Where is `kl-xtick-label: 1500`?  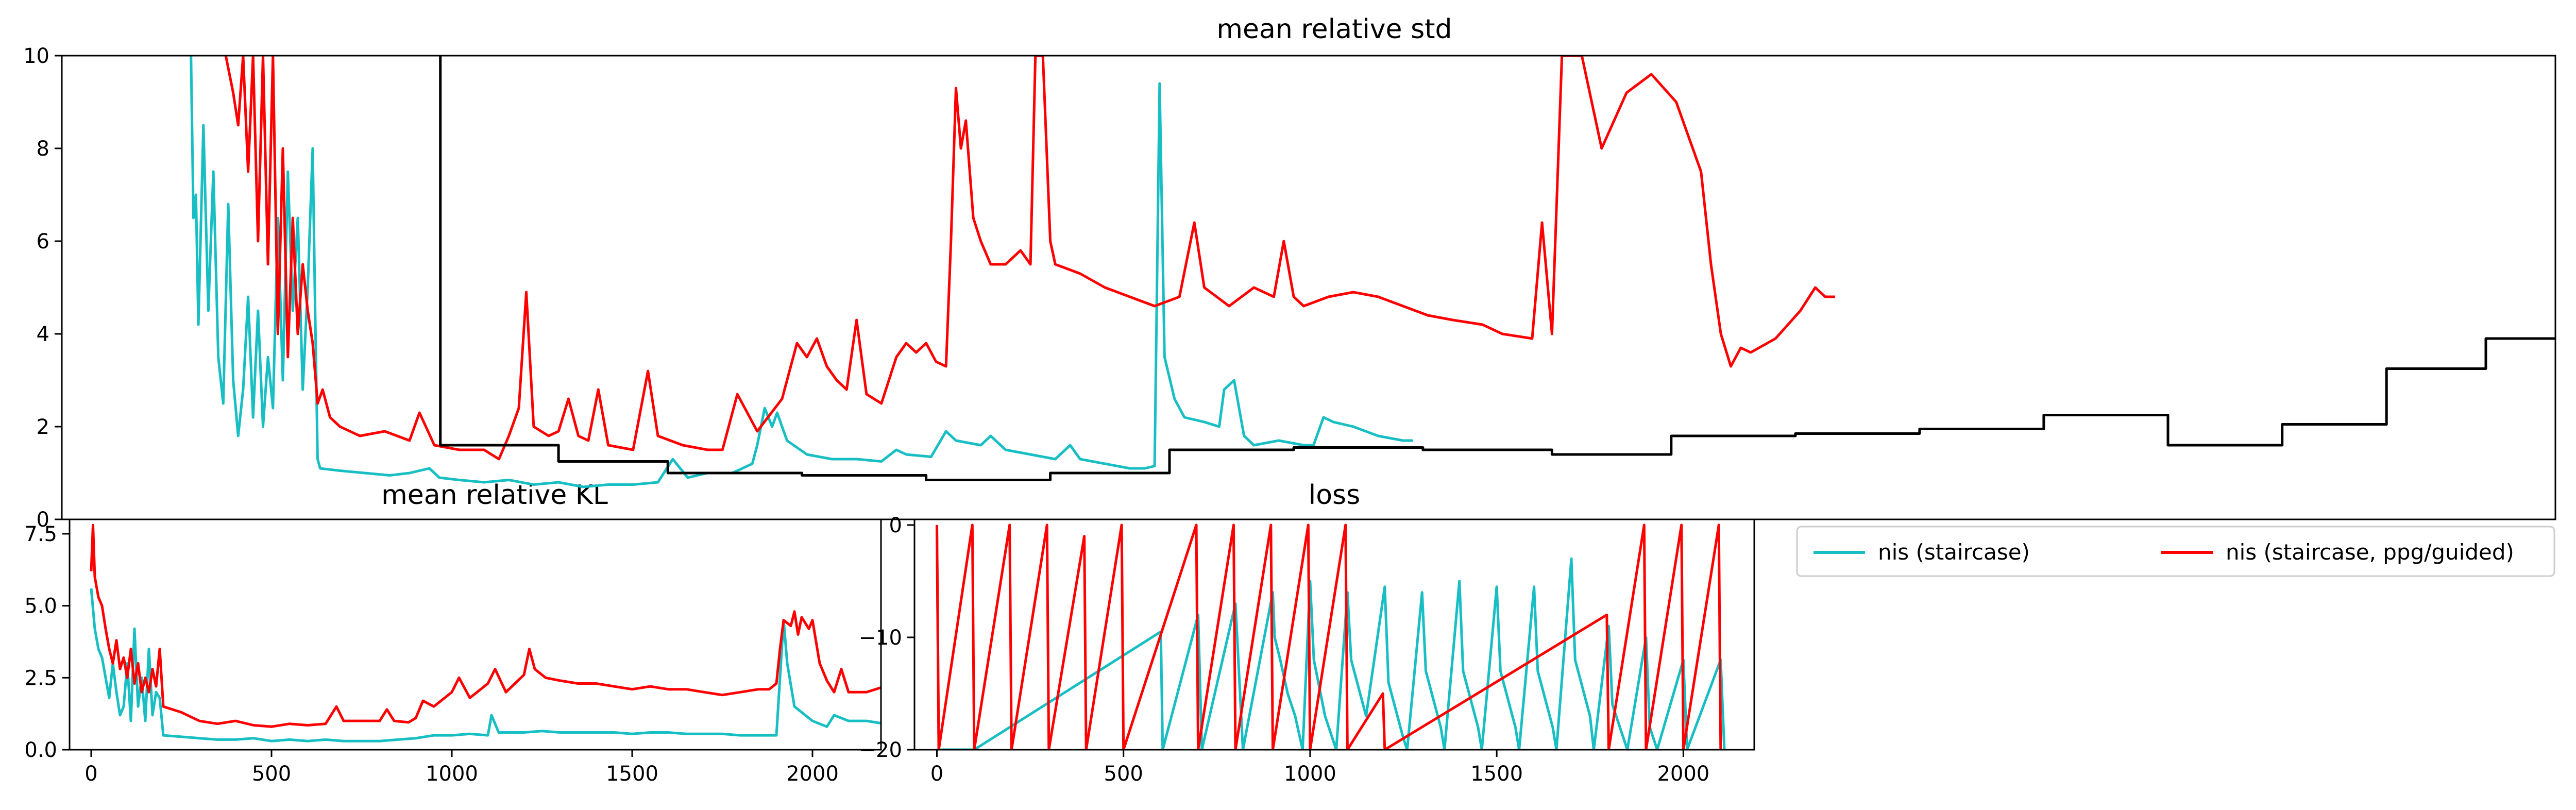
kl-xtick-label: 1500 is located at coordinates (632, 774).